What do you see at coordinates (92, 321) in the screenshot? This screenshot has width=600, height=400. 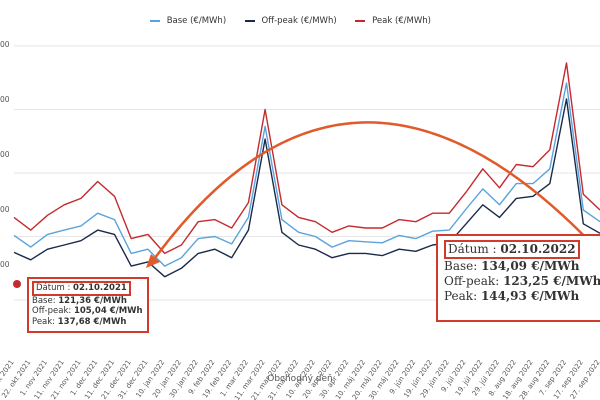 I see `tooltip-peak-value: 137,68 €/MWh` at bounding box center [92, 321].